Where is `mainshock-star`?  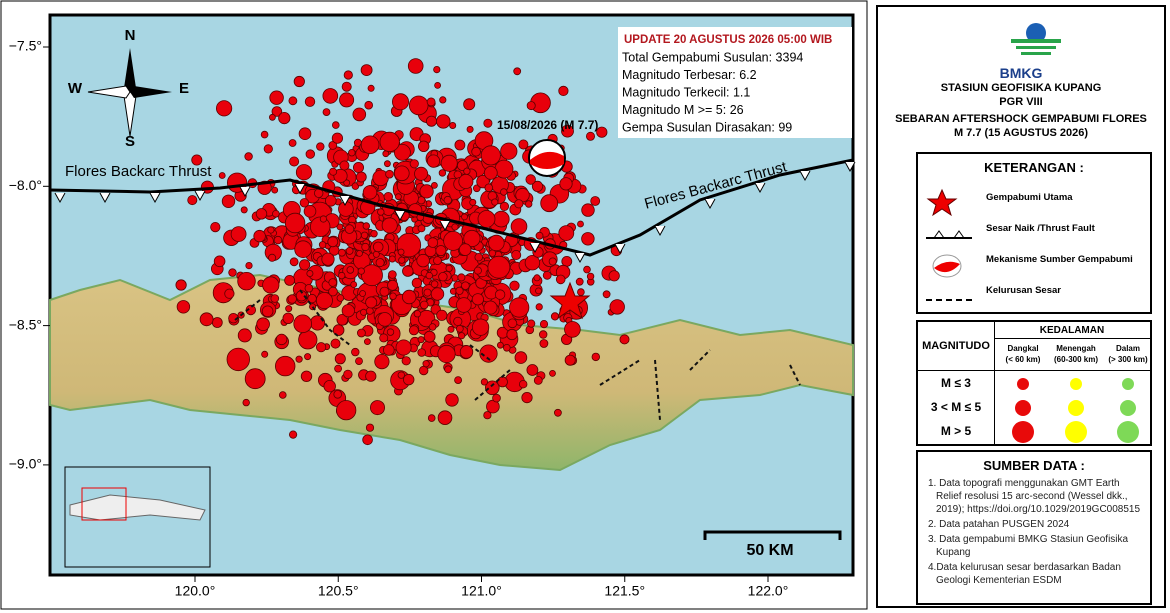 mainshock-star is located at coordinates (570, 300).